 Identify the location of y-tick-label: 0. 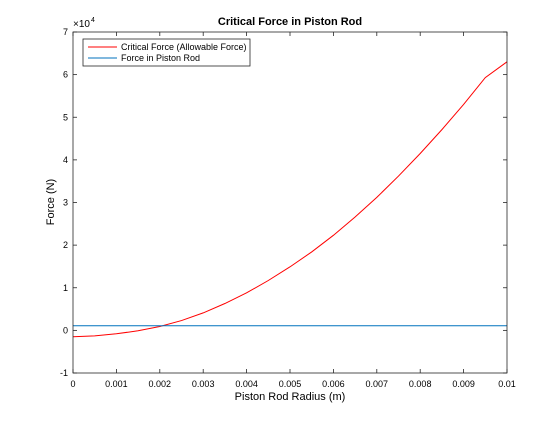
(65, 330).